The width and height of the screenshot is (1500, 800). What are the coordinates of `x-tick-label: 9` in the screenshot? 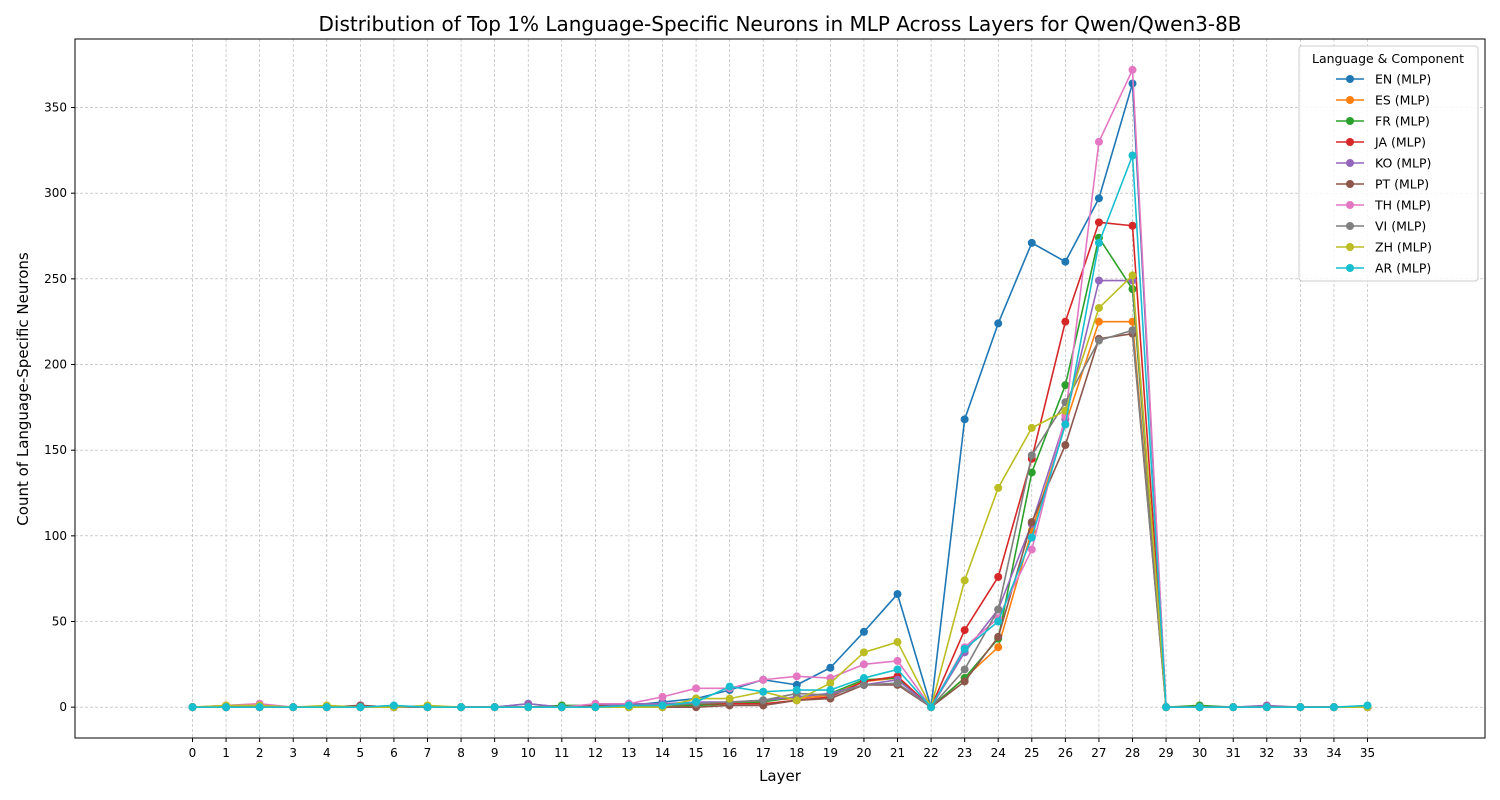 It's located at (495, 753).